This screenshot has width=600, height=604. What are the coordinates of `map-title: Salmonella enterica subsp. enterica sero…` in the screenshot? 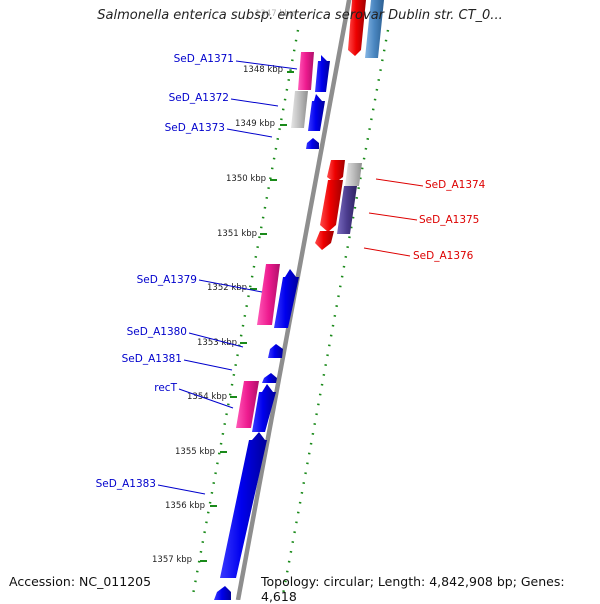 It's located at (300, 15).